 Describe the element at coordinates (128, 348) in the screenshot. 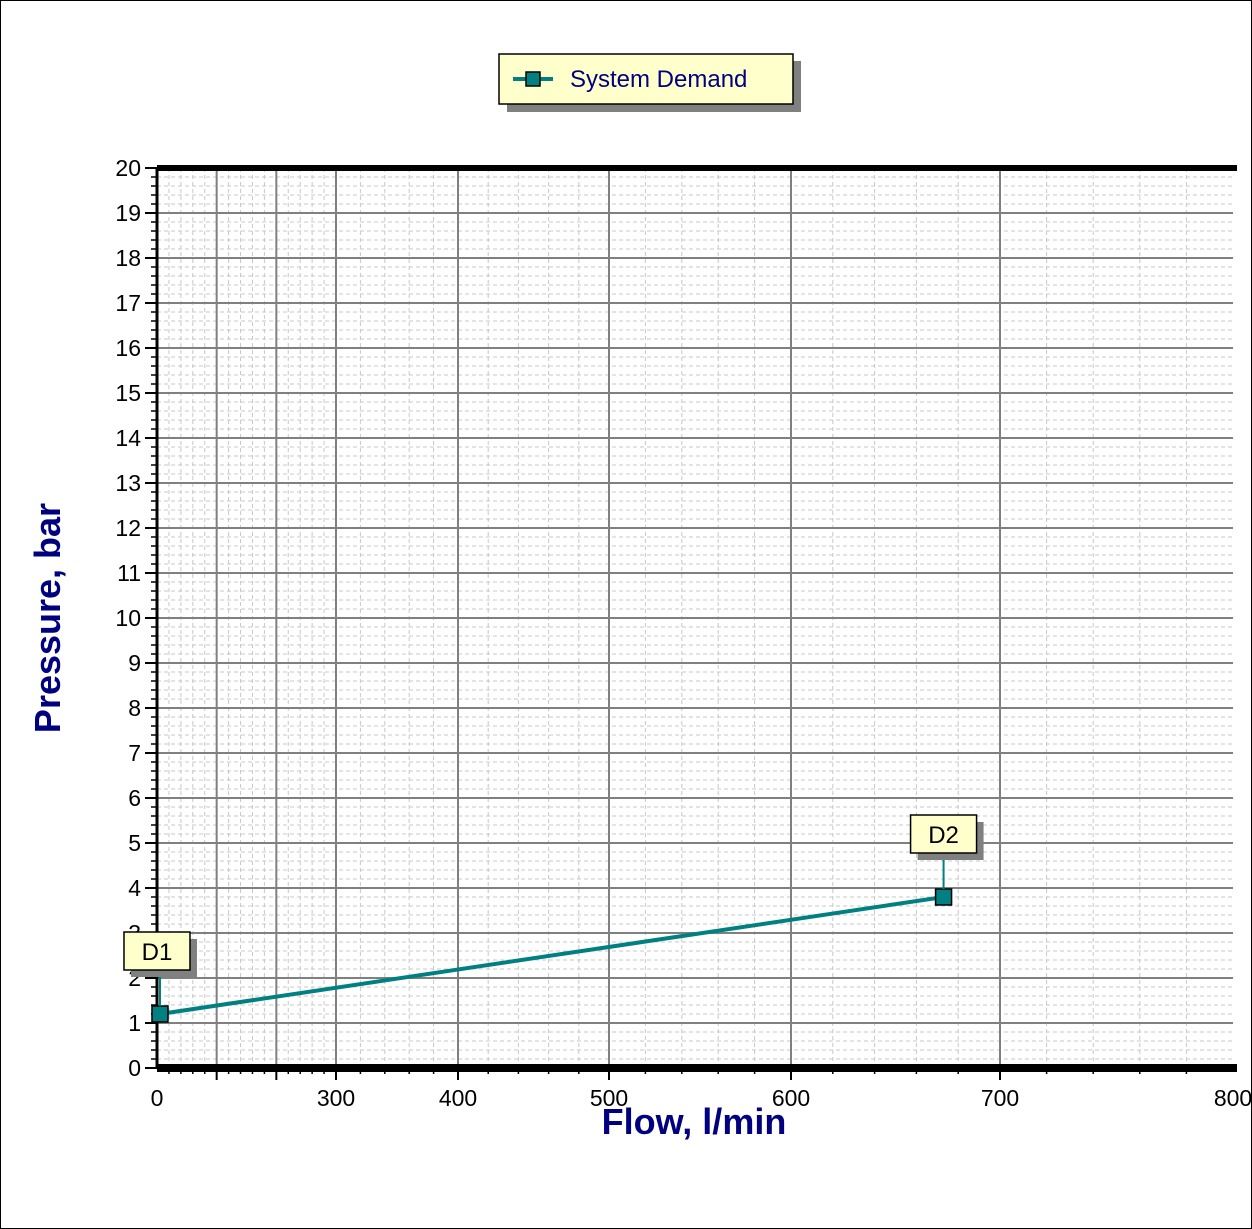

I see `y-tick-label: 16` at that location.